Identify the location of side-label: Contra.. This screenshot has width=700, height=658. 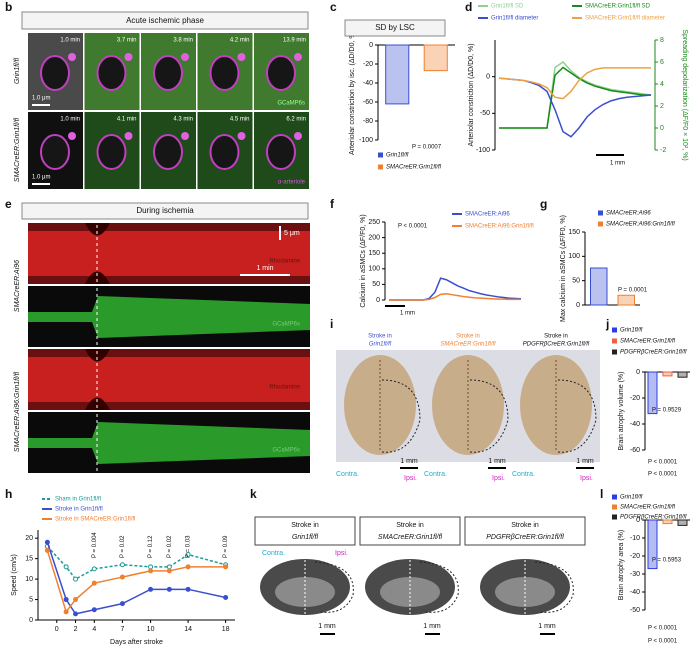
(347, 474).